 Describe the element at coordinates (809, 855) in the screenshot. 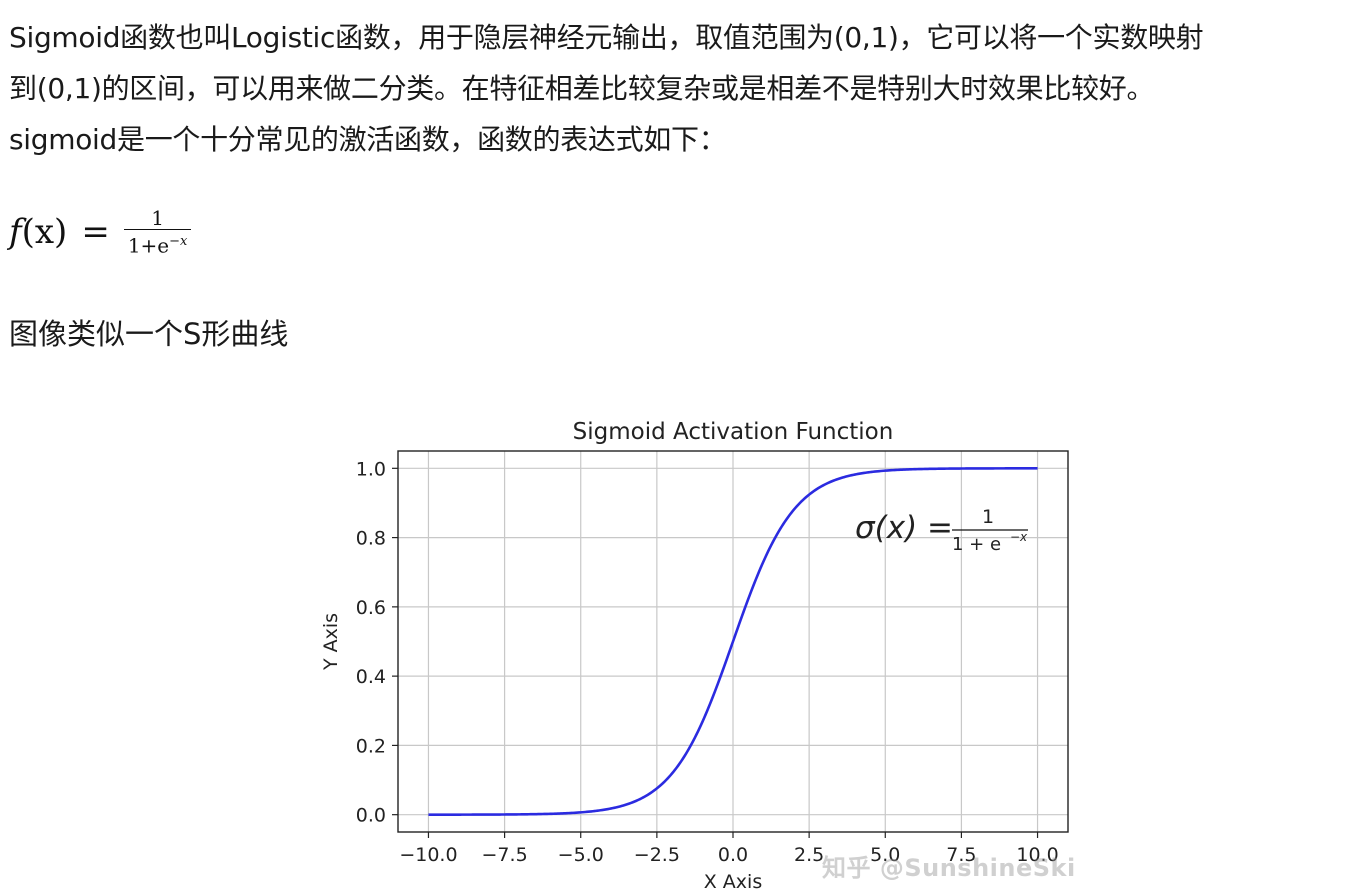

I see `x-tick-label: 2.5` at that location.